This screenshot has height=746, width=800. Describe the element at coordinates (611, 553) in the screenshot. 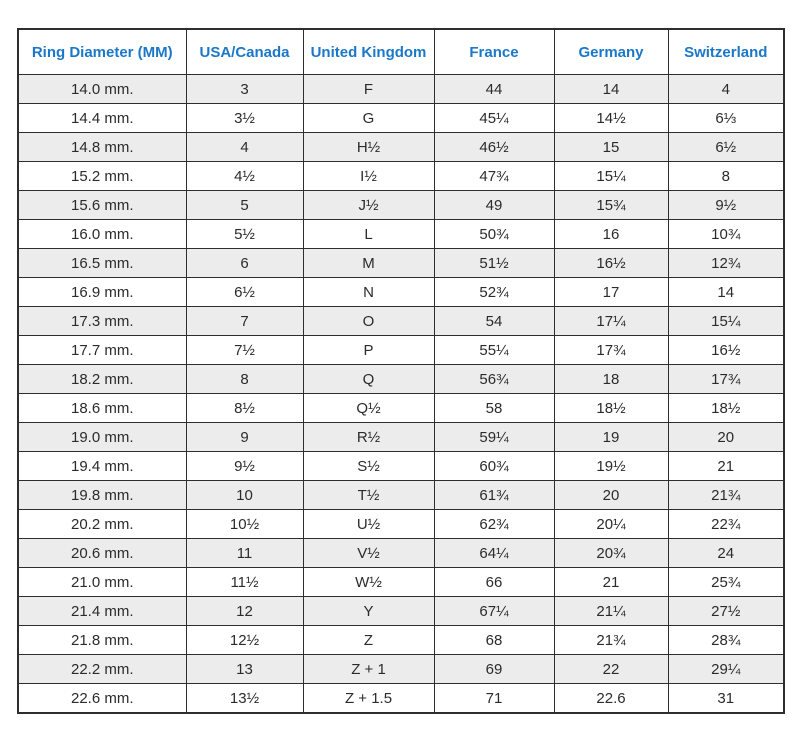

I see `table-cell: 20¾` at that location.